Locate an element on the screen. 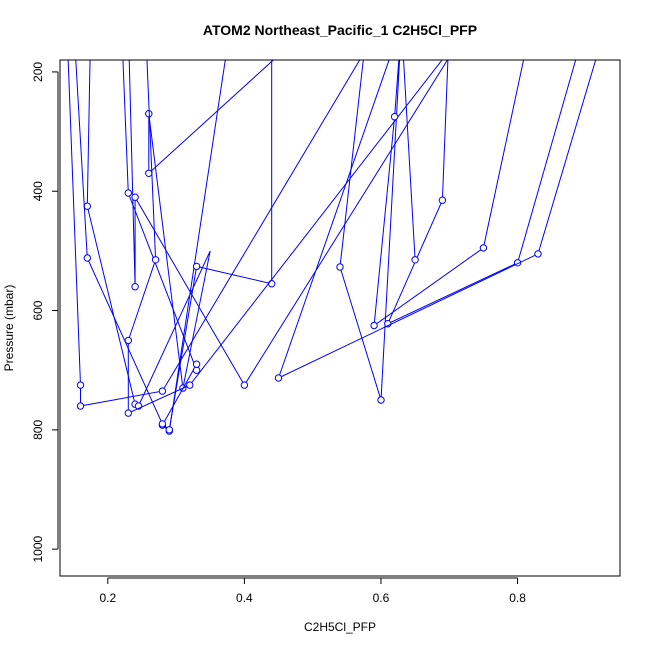 This screenshot has height=650, width=650. y-tick-label: 600 is located at coordinates (38, 310).